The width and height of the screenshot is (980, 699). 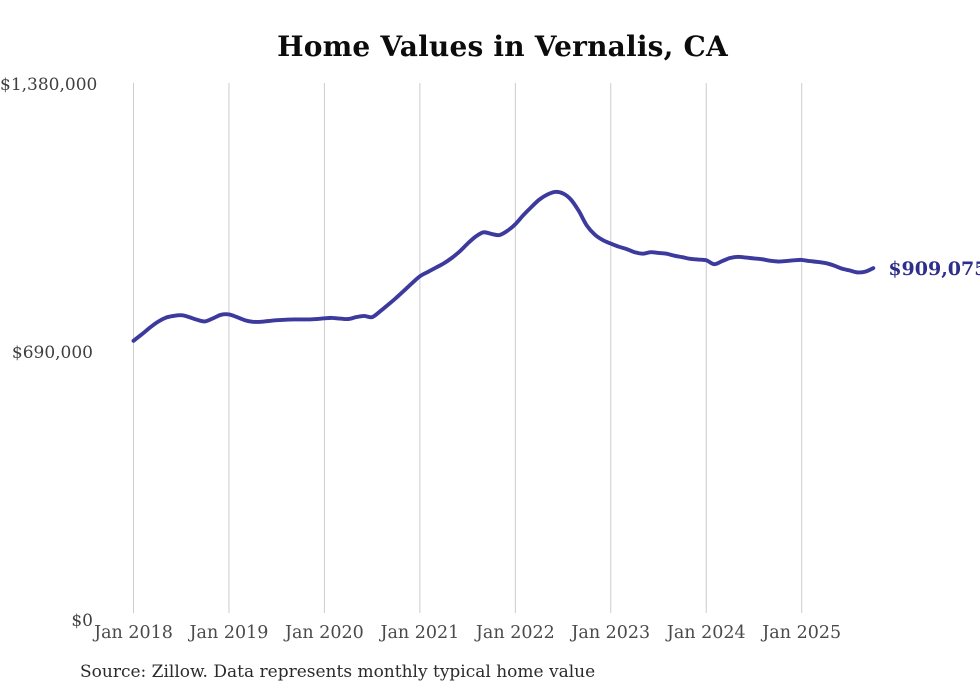 What do you see at coordinates (324, 633) in the screenshot?
I see `x-tick-label: Jan 2020` at bounding box center [324, 633].